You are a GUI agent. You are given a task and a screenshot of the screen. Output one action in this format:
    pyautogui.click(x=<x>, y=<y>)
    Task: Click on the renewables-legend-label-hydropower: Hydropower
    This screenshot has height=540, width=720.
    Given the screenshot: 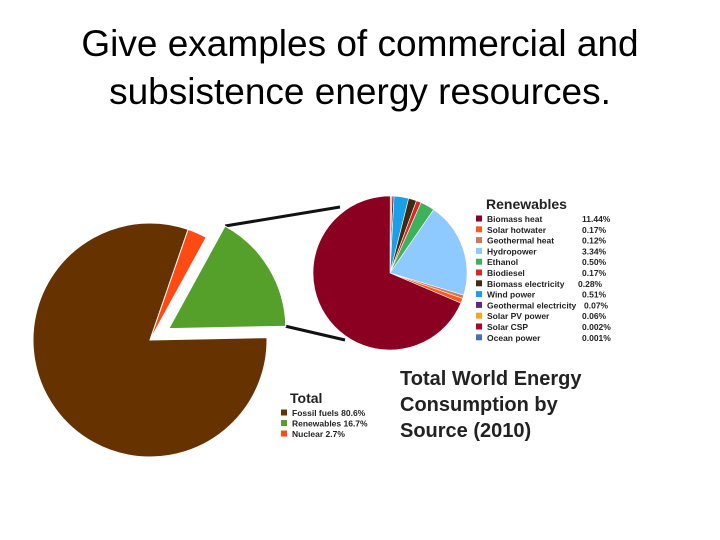 What is the action you would take?
    pyautogui.click(x=512, y=251)
    